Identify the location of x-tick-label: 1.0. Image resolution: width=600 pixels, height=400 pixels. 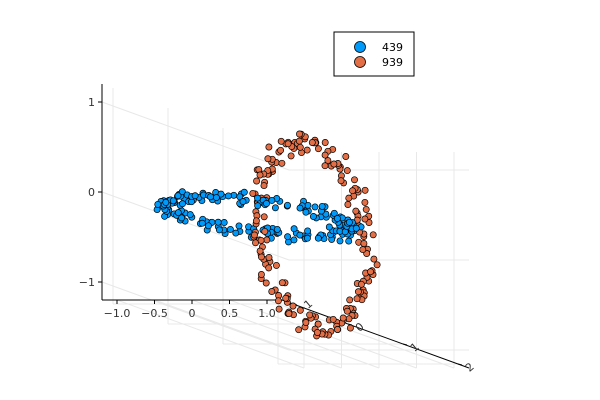
(267, 313).